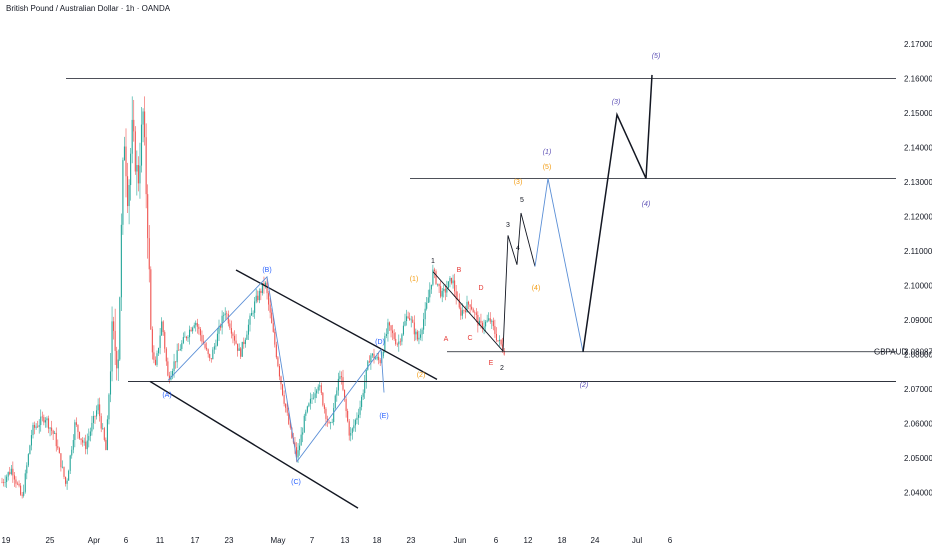  I want to click on x-tick-label: 6, so click(670, 540).